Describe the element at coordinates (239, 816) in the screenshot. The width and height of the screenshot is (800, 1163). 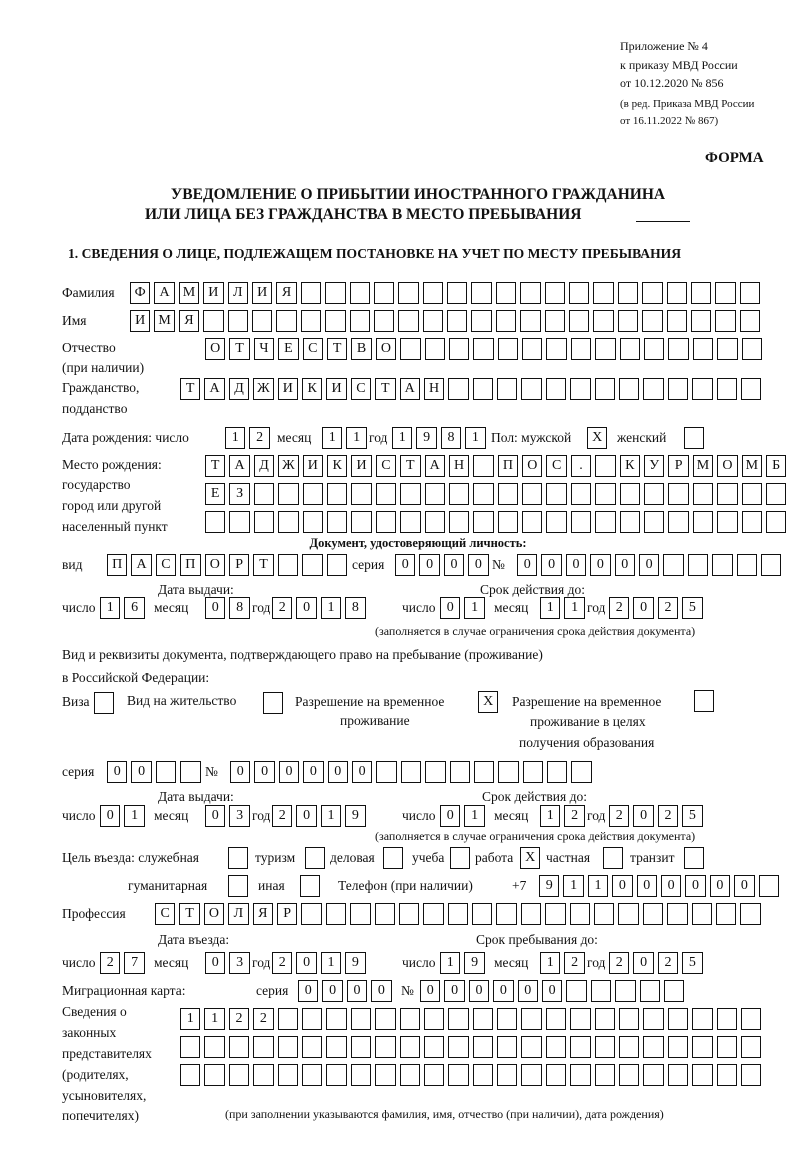
I see `char-box: 3` at that location.